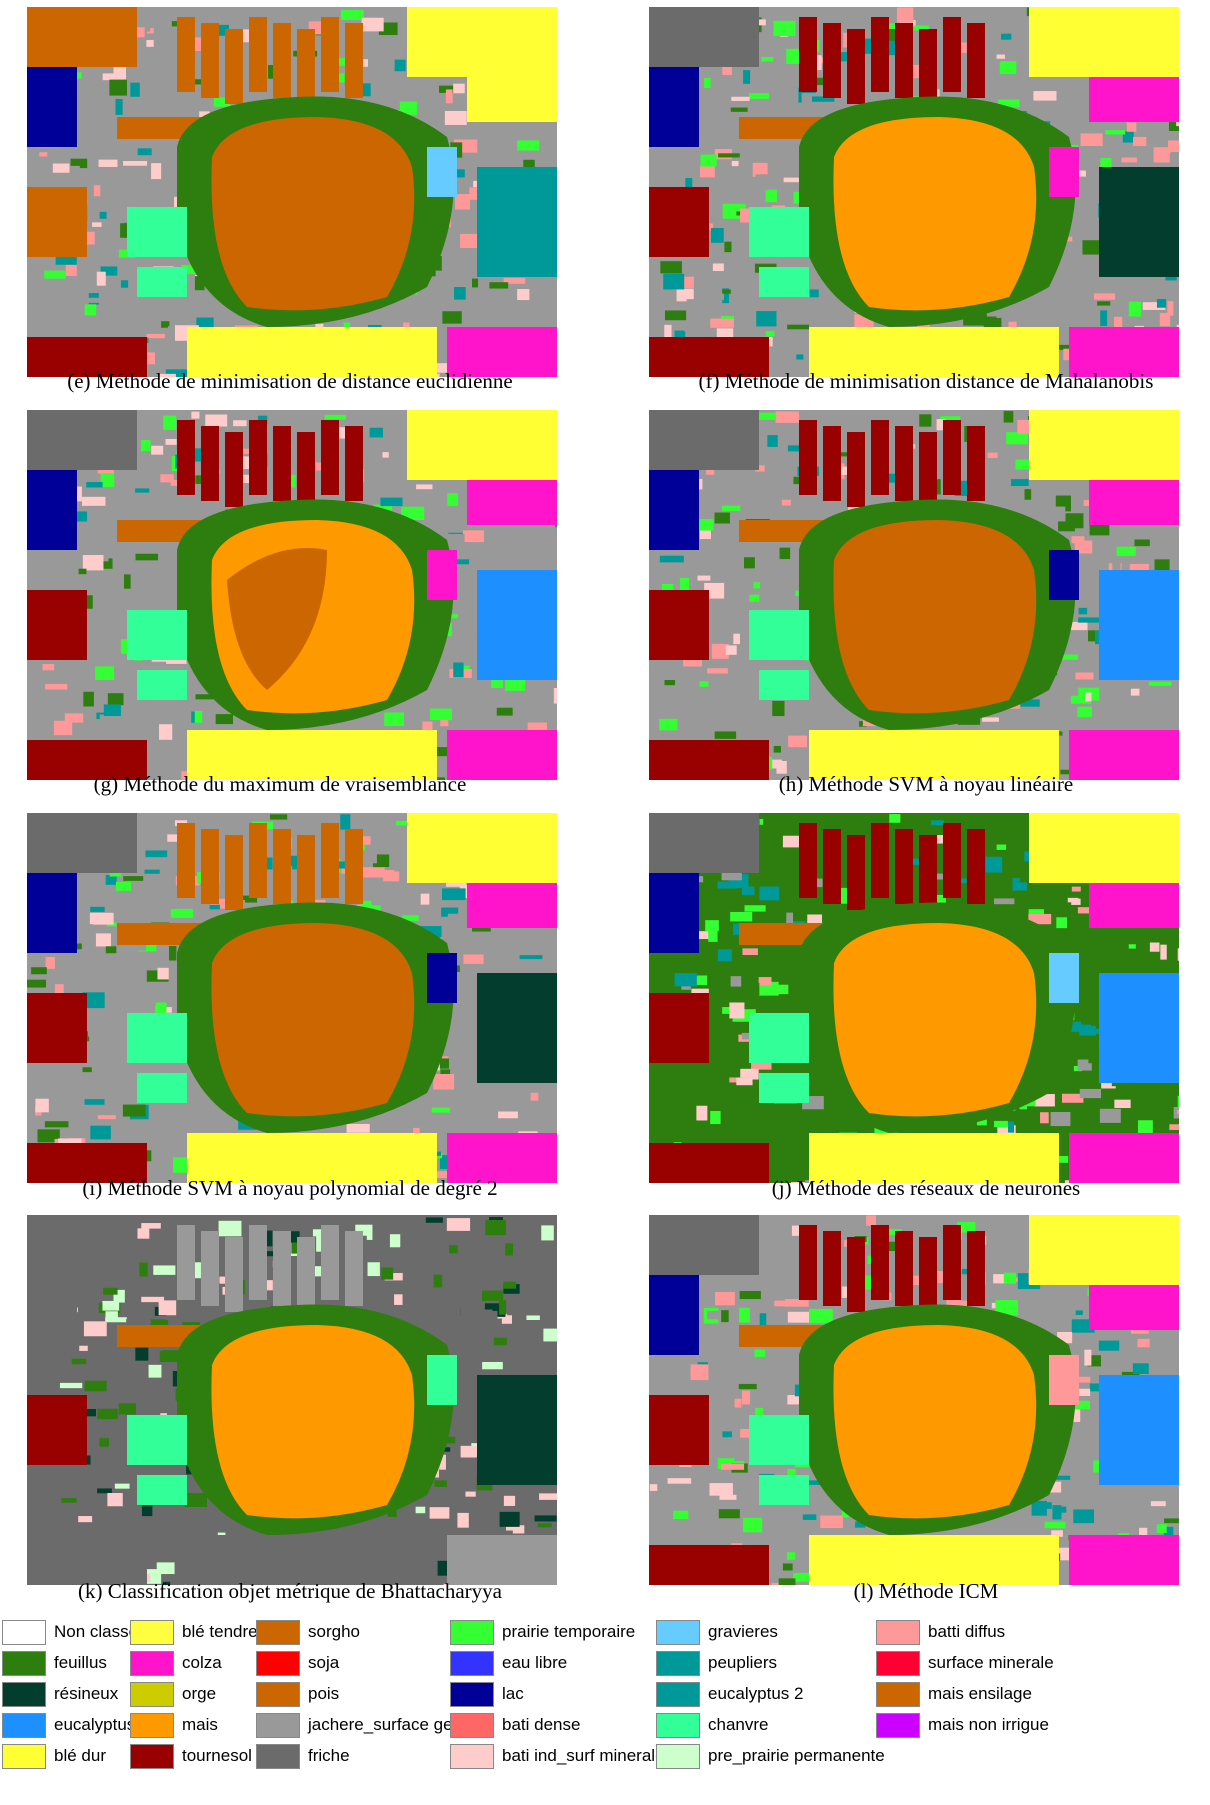  Describe the element at coordinates (991, 1662) in the screenshot. I see `legend-label: surface minerale` at that location.